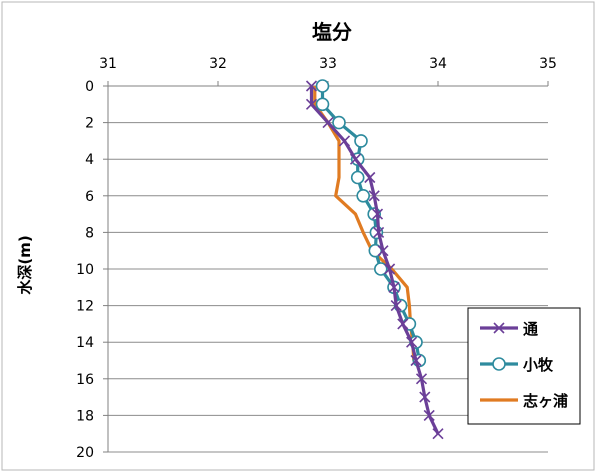 Image resolution: width=596 pixels, height=476 pixels. What do you see at coordinates (332, 32) in the screenshot?
I see `chart-title: 塩分` at bounding box center [332, 32].